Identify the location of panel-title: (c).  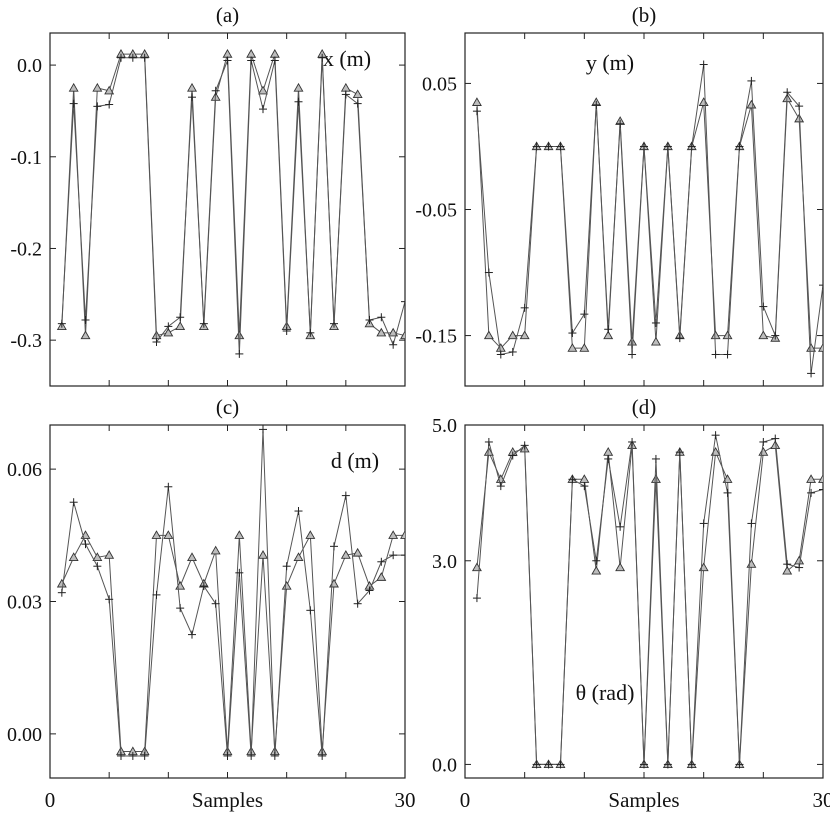
(227, 407).